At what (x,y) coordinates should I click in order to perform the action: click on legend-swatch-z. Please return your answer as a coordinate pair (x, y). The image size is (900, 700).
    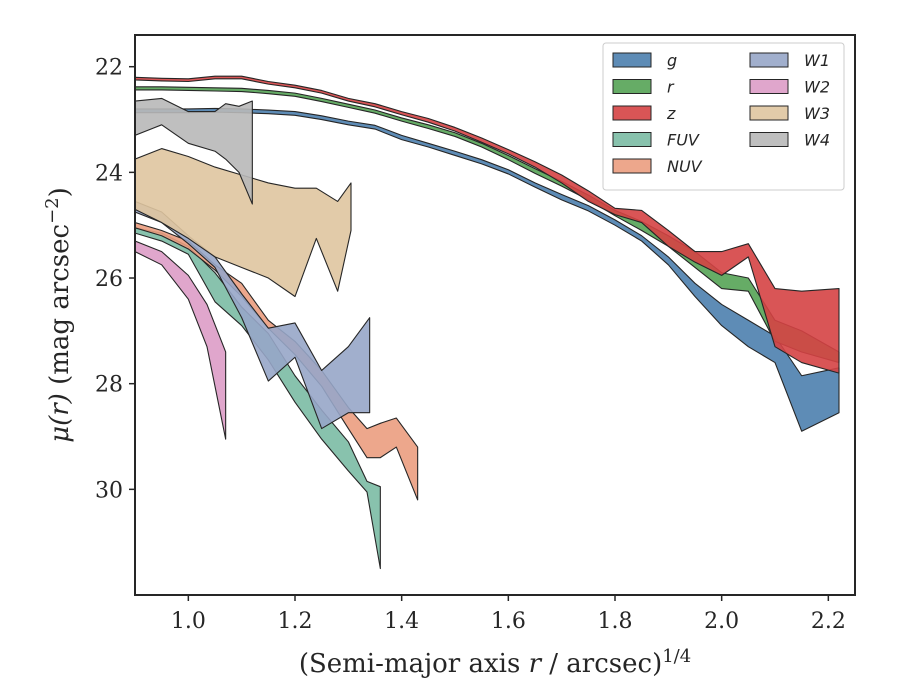
    Looking at the image, I should click on (632, 113).